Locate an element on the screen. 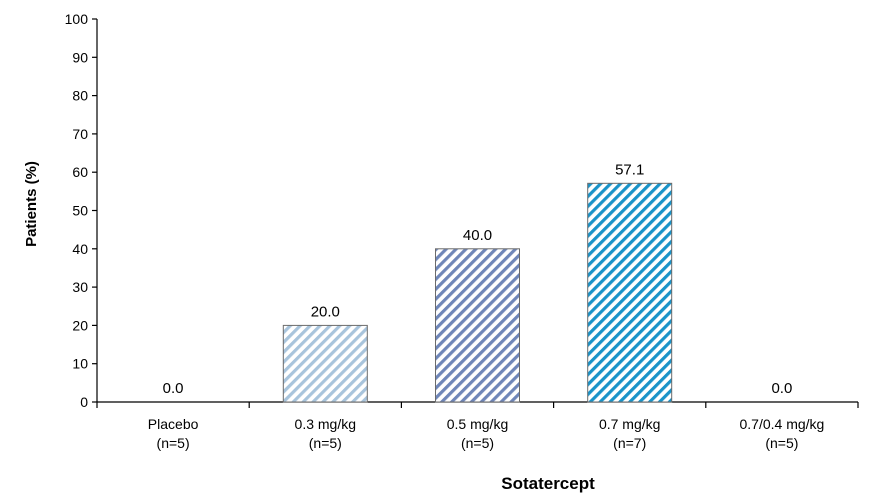 This screenshot has width=870, height=496. x-category-label: Placebo is located at coordinates (173, 424).